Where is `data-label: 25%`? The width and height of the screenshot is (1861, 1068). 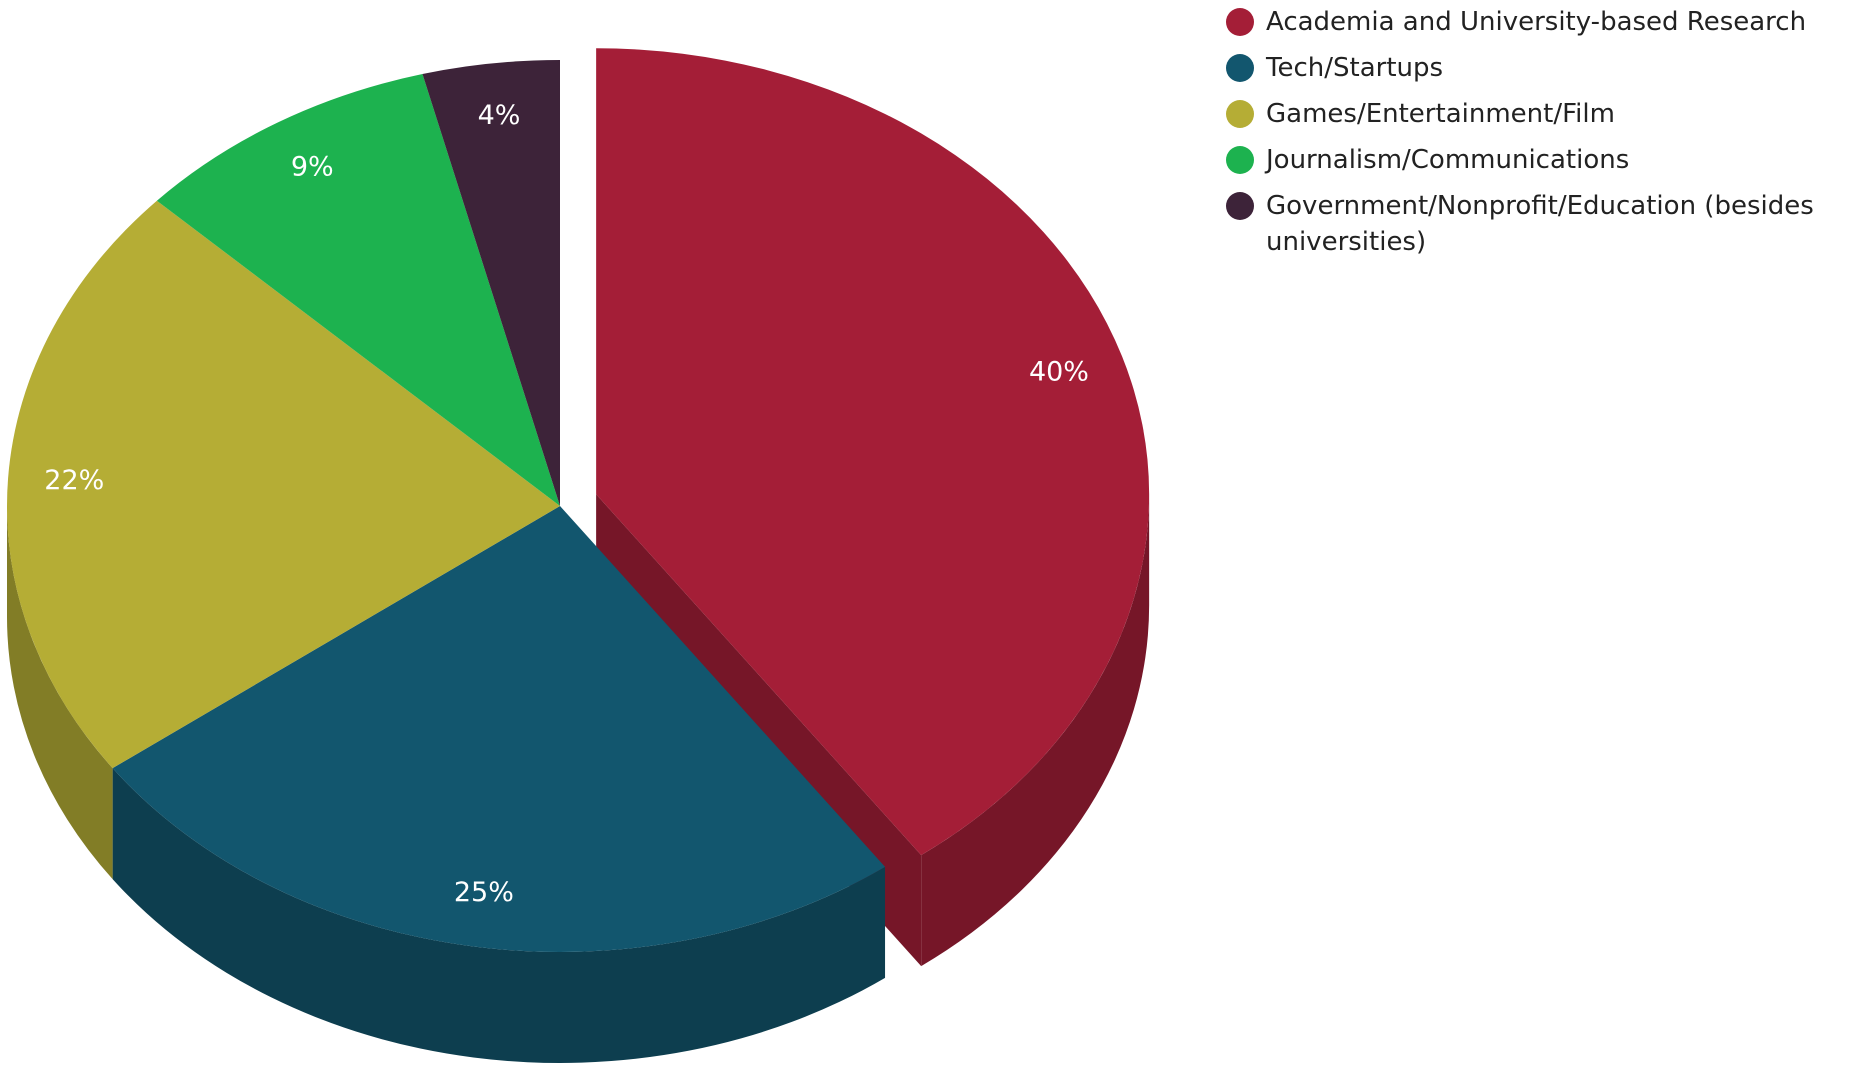 data-label: 25% is located at coordinates (484, 892).